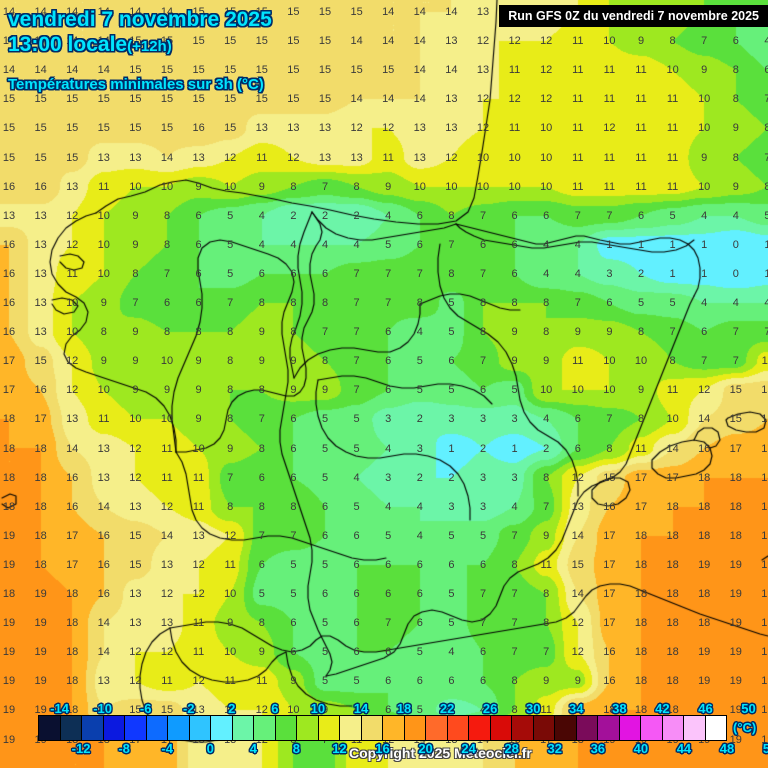 Image resolution: width=768 pixels, height=768 pixels. I want to click on legend-tick-label: 22, so click(447, 708).